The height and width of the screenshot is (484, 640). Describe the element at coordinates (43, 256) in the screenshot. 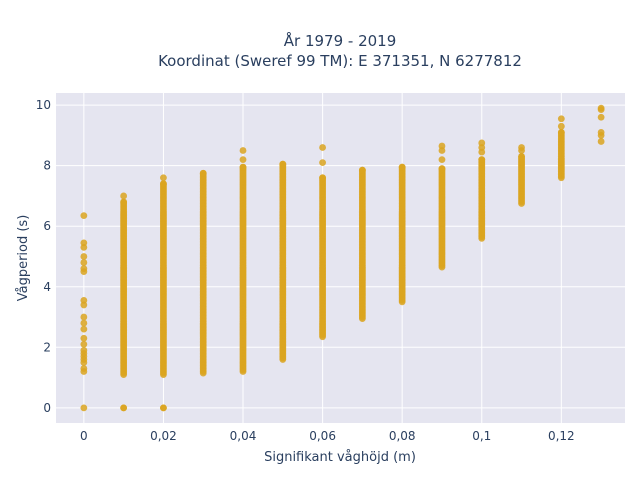

I see `y-tick-labels: 0 2 4 6 8 10` at that location.